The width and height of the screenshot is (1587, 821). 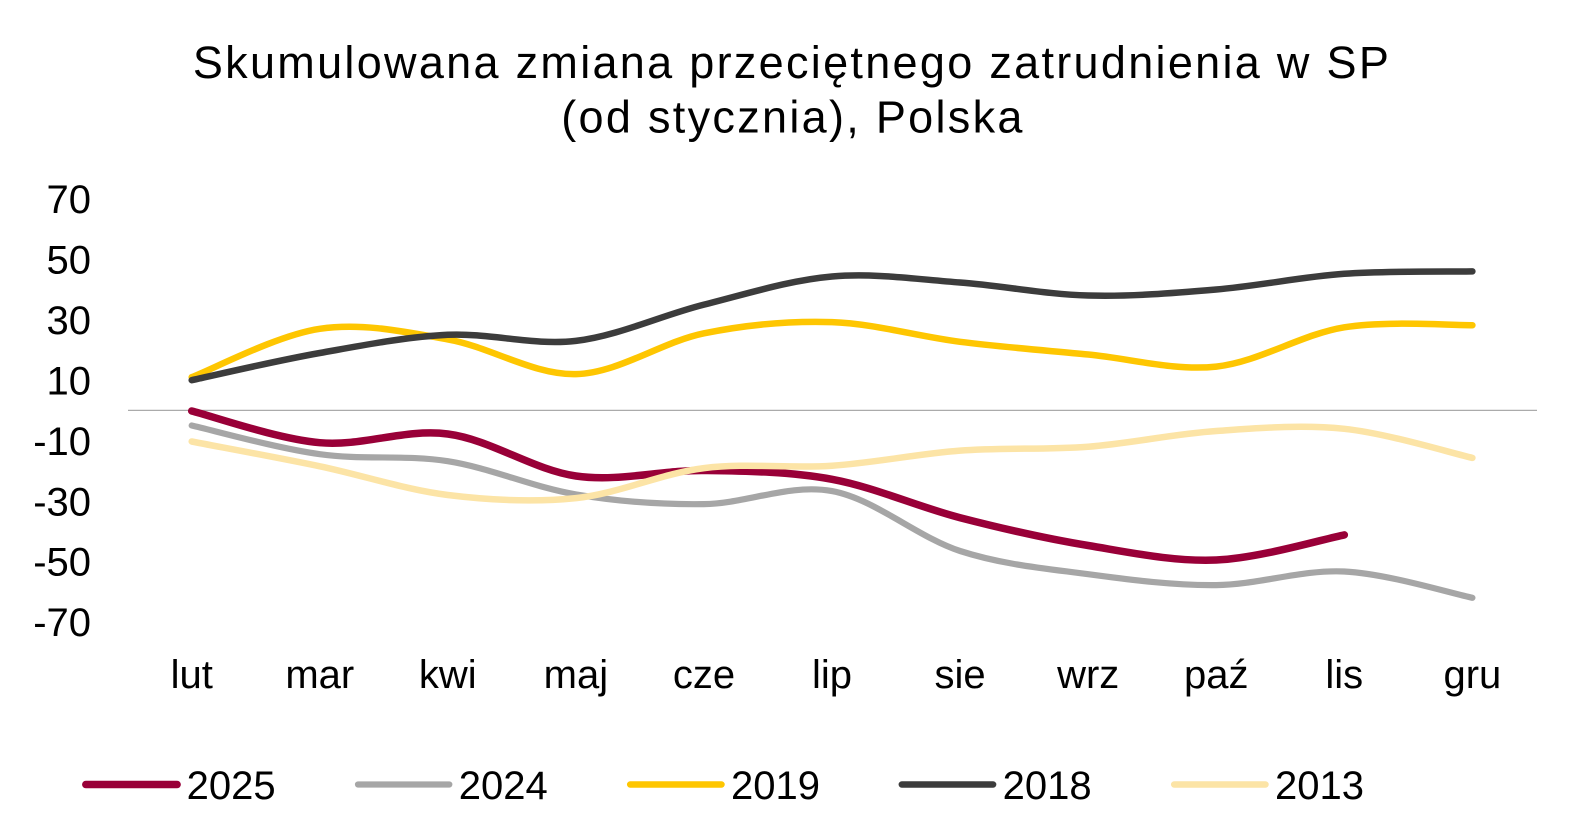 I want to click on svg-text: 30, so click(x=69, y=321).